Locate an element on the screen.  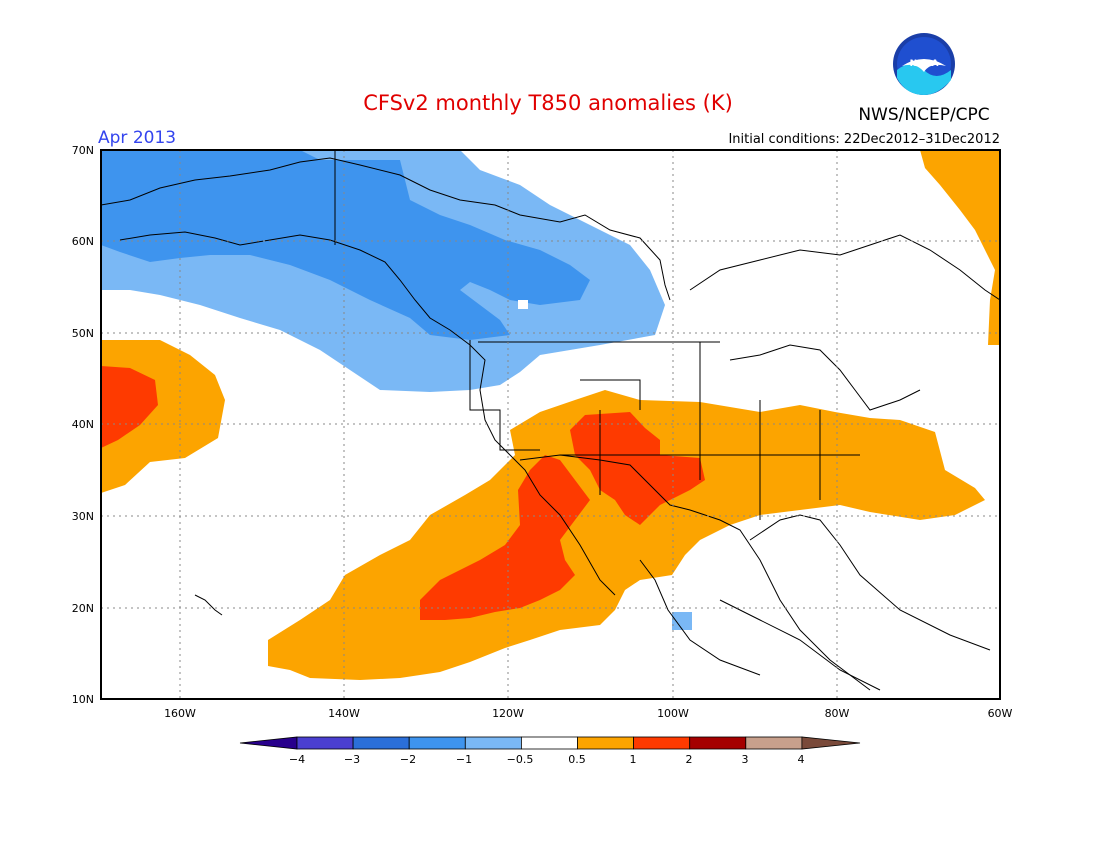
map-title: CFSv2 monthly T850 anomalies (K) is located at coordinates (548, 103).